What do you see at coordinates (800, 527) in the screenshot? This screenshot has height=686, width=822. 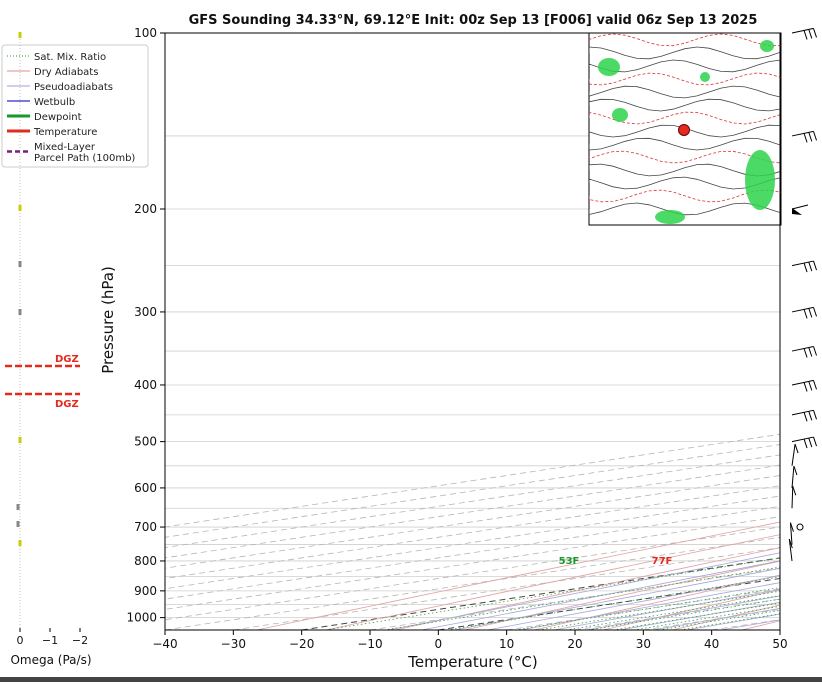 I see `wind-barb-calm` at bounding box center [800, 527].